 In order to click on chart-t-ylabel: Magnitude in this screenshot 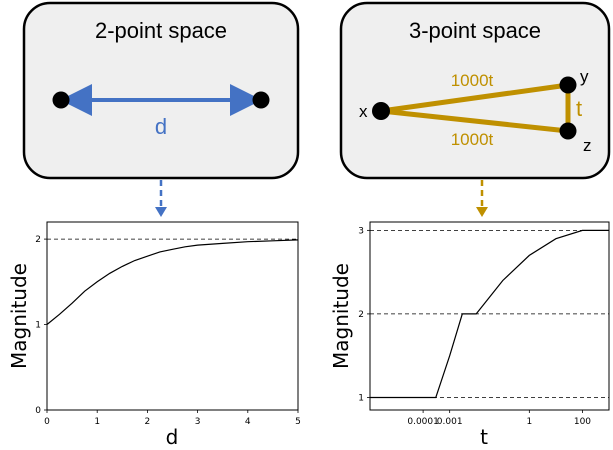, I will do `click(341, 316)`.